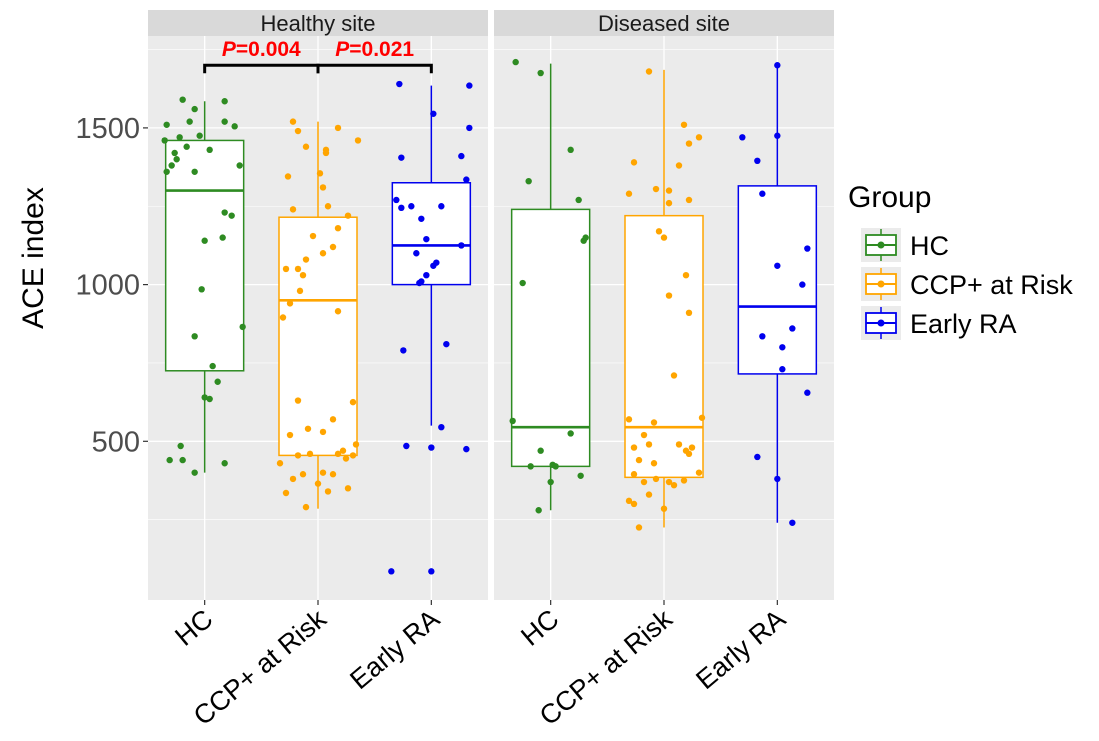 This screenshot has width=1099, height=741. Describe the element at coordinates (342, 49) in the screenshot. I see `p-symbol: P` at that location.